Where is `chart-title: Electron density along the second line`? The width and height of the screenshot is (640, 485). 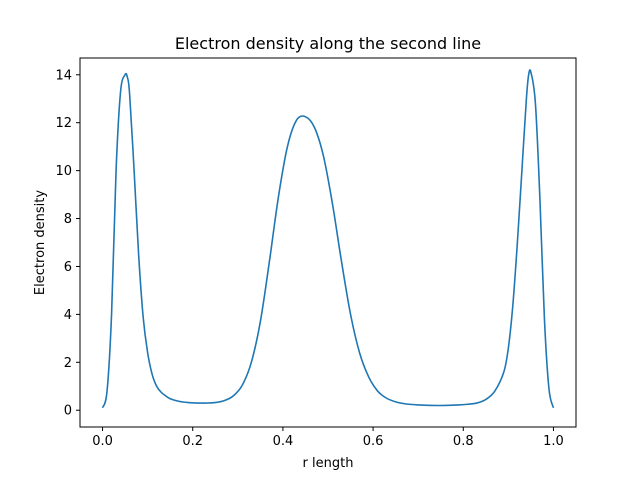
chart-title: Electron density along the second line is located at coordinates (328, 43).